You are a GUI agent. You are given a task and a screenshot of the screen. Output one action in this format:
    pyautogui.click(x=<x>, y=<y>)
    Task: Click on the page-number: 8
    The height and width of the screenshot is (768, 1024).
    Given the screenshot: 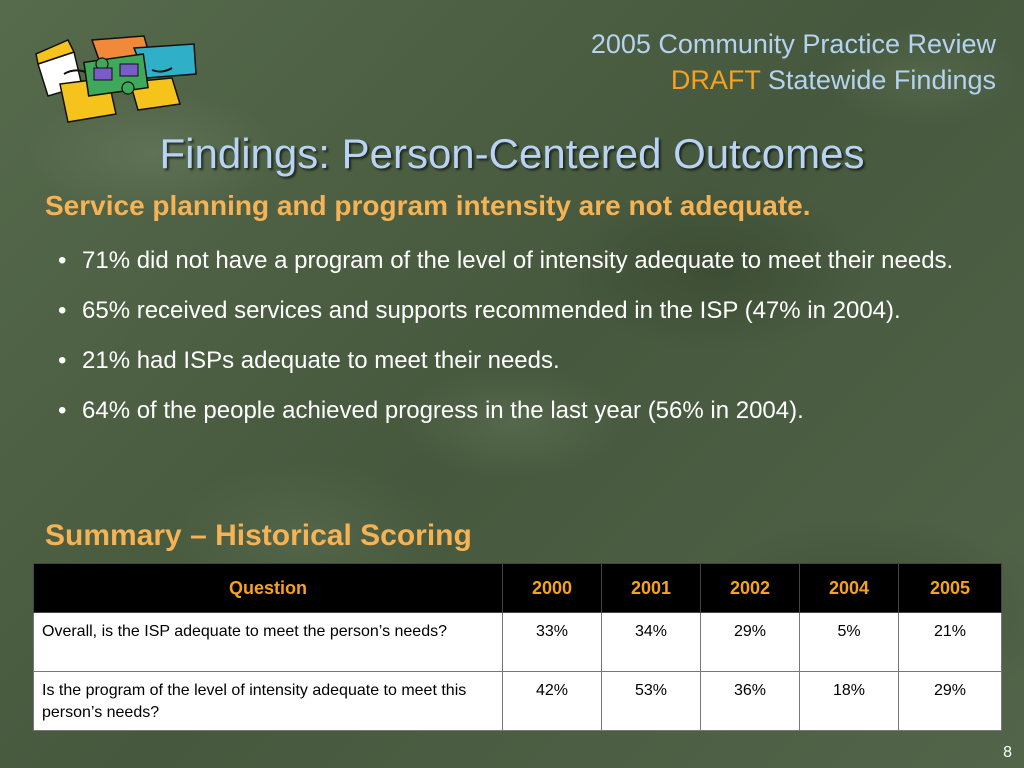 What is the action you would take?
    pyautogui.click(x=1007, y=752)
    